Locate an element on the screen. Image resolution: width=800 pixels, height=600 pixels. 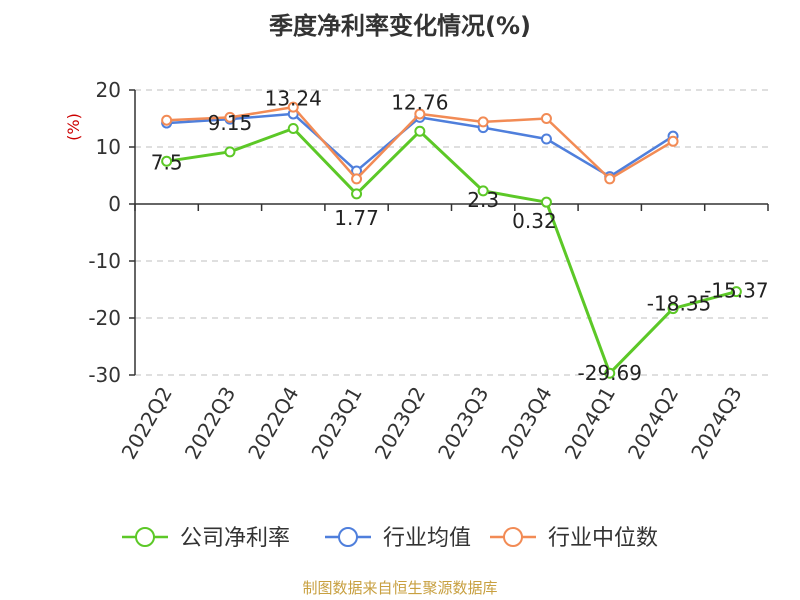
y-unit-label: (%) is located at coordinates (73, 127).